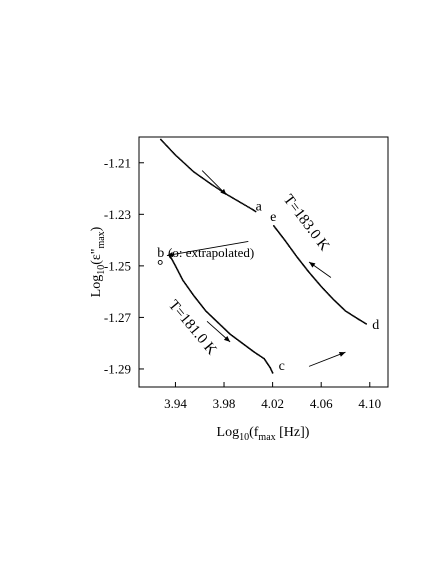 This screenshot has width=436, height=564. I want to click on y-tick-label: -1.21, so click(117, 162).